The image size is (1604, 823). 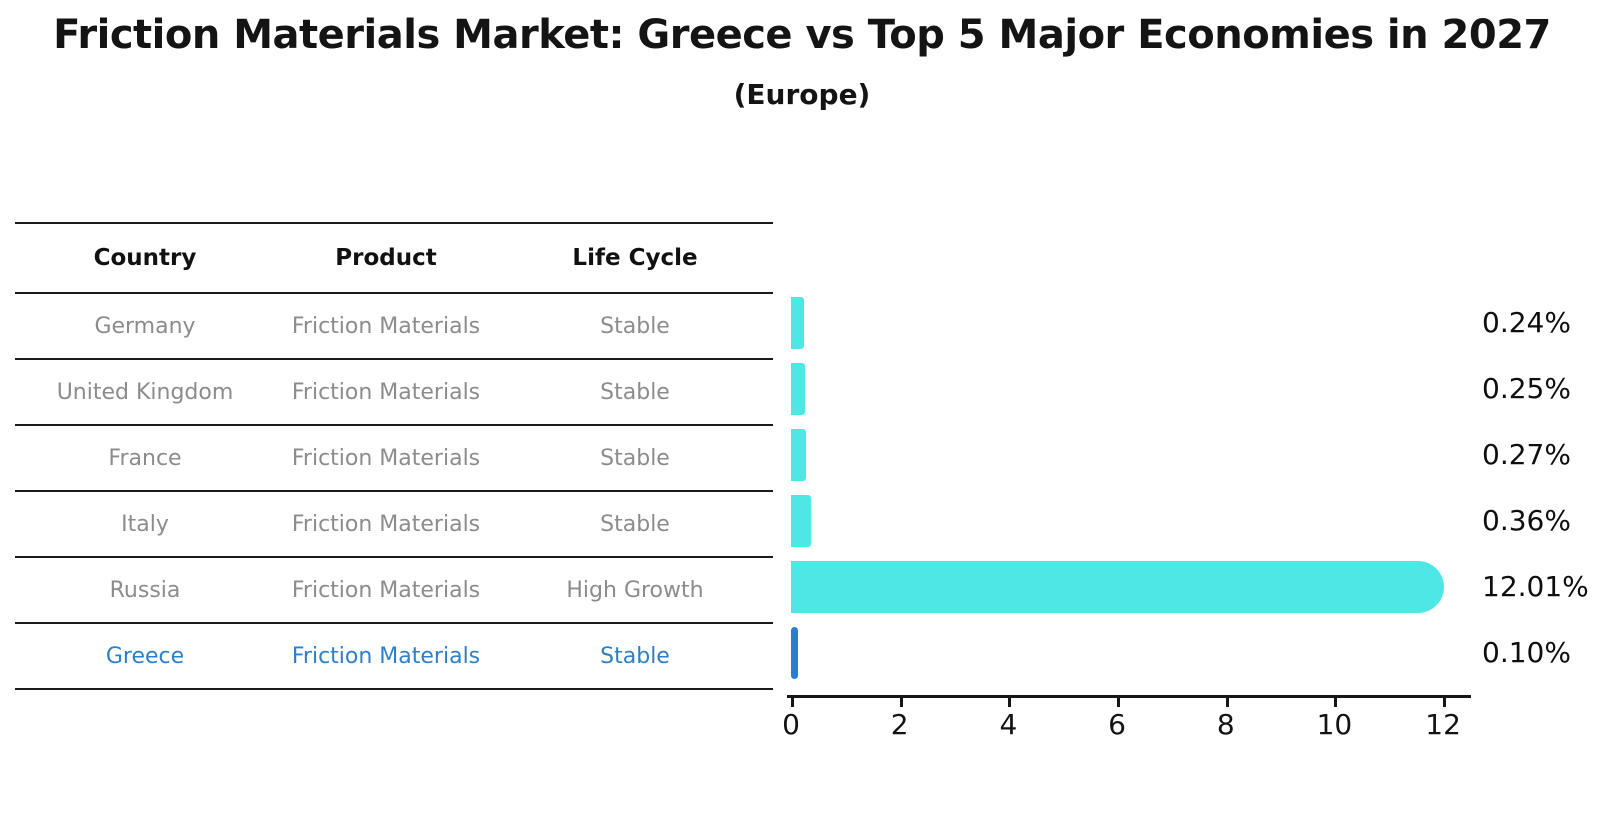 I want to click on table-row-germany: Germany Friction Materials Stable, so click(x=394, y=327).